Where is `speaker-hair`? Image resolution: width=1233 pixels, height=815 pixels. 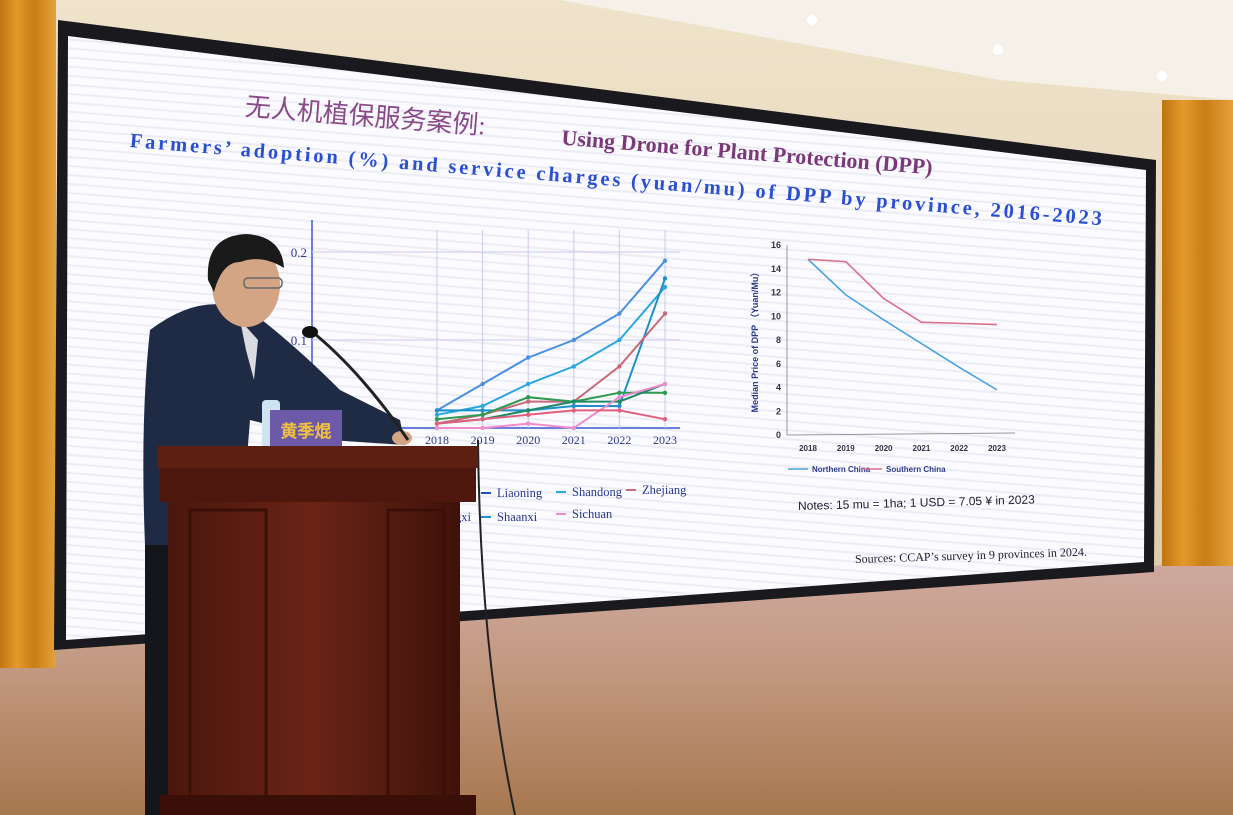 speaker-hair is located at coordinates (245, 263).